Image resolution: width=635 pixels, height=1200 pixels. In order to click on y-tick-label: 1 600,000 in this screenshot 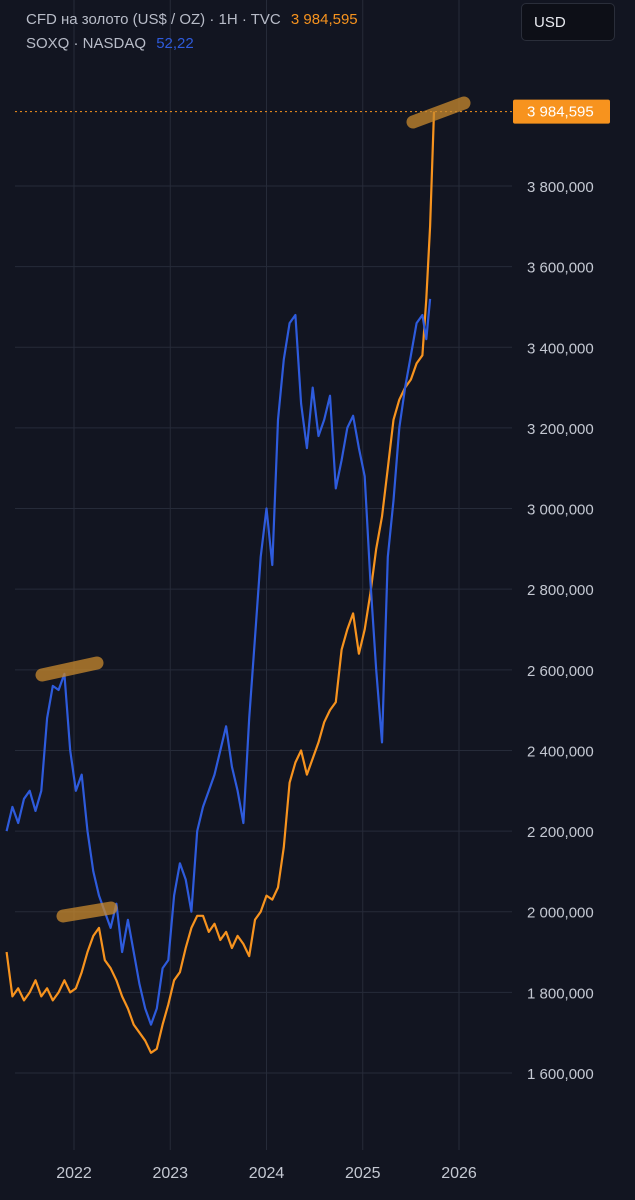, I will do `click(560, 1074)`.